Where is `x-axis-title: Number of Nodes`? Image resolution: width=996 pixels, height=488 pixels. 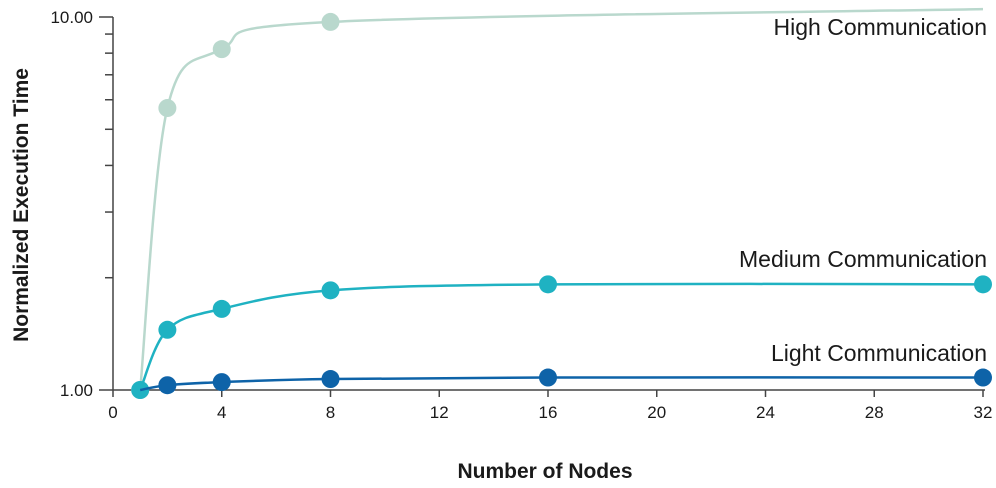
x-axis-title: Number of Nodes is located at coordinates (544, 471).